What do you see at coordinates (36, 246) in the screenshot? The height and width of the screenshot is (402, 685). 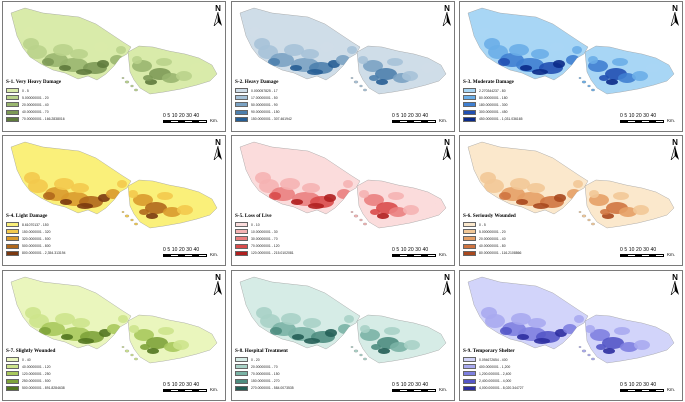 I see `legend-class-label: 500.0000001 - 800` at bounding box center [36, 246].